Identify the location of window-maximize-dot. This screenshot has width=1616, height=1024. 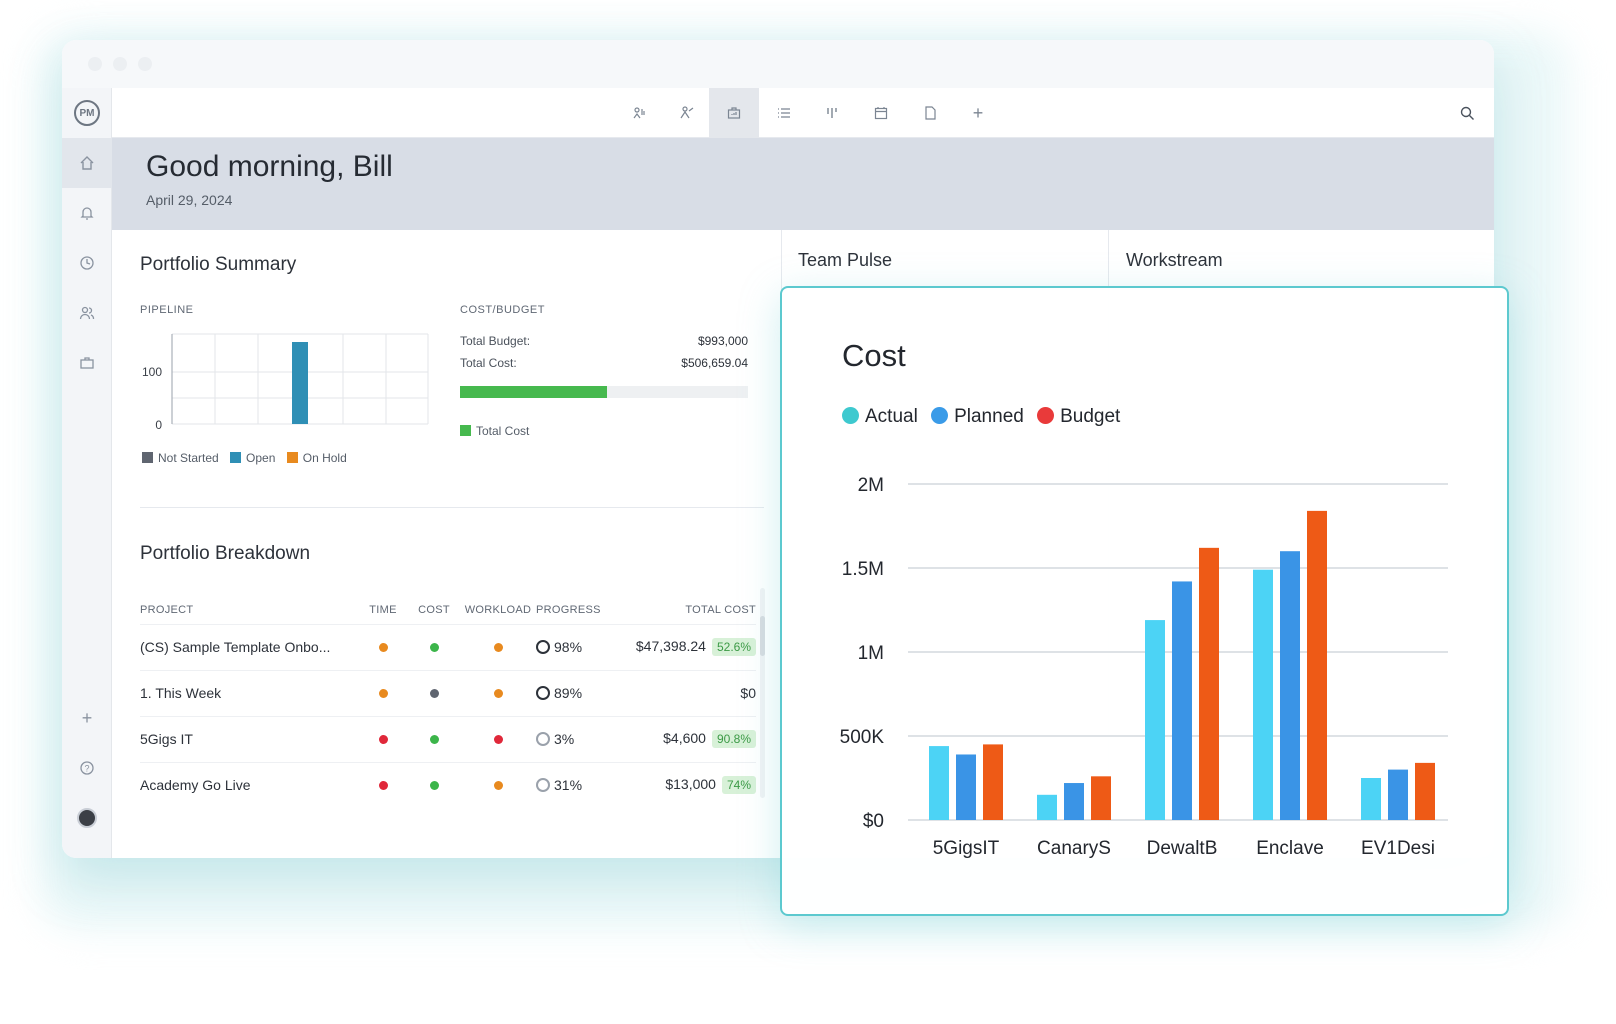
(145, 64).